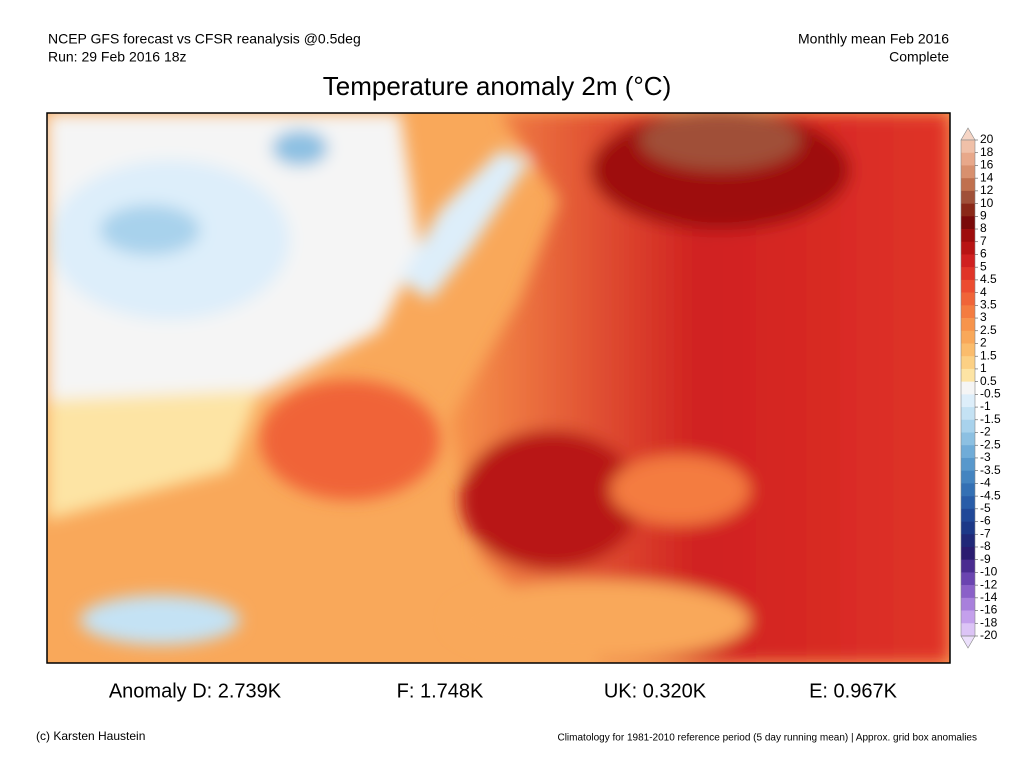 The image size is (1024, 768). What do you see at coordinates (300, 148) in the screenshot?
I see `iceland` at bounding box center [300, 148].